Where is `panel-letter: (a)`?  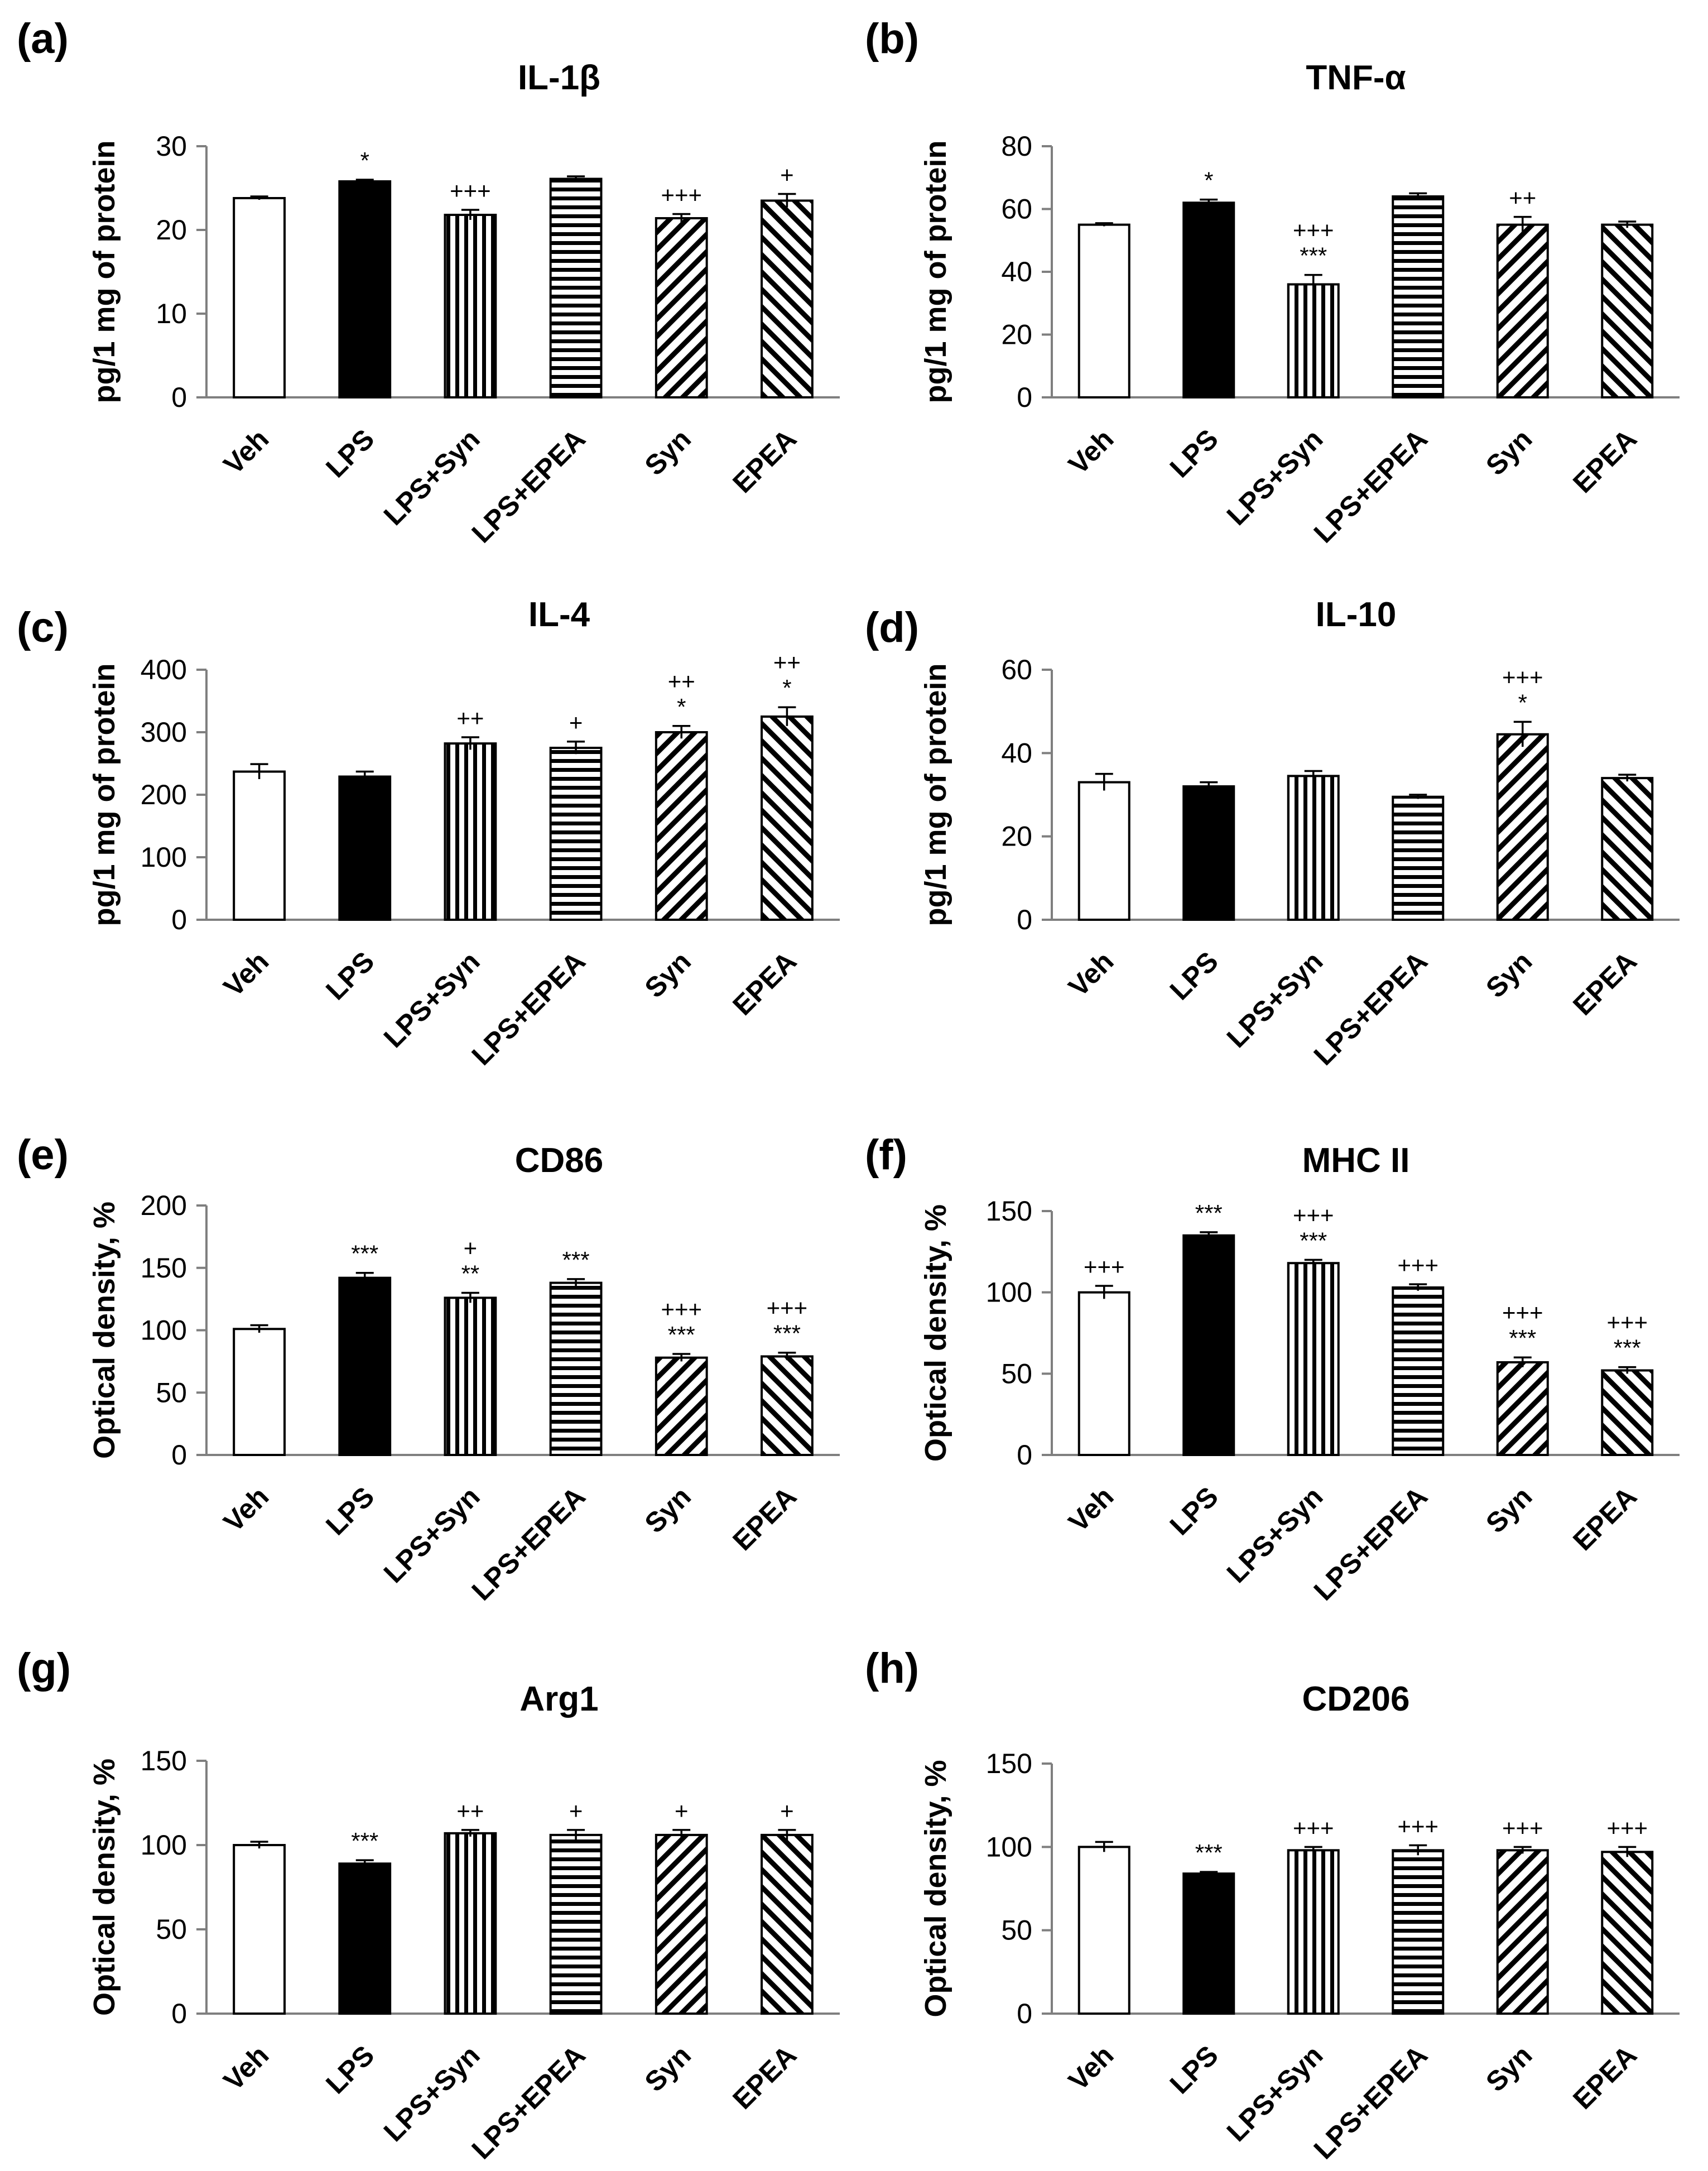
panel-letter: (a) is located at coordinates (43, 39).